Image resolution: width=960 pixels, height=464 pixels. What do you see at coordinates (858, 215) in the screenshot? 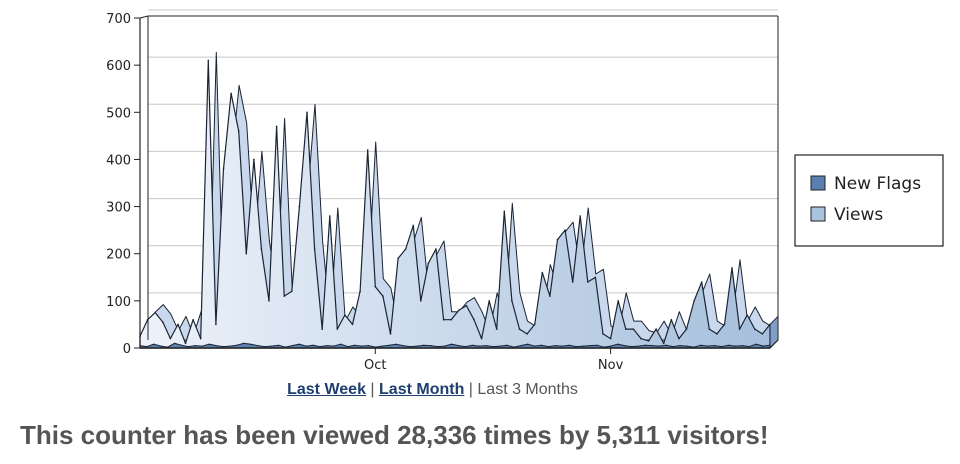
I see `legend-label-views: Views` at bounding box center [858, 215].